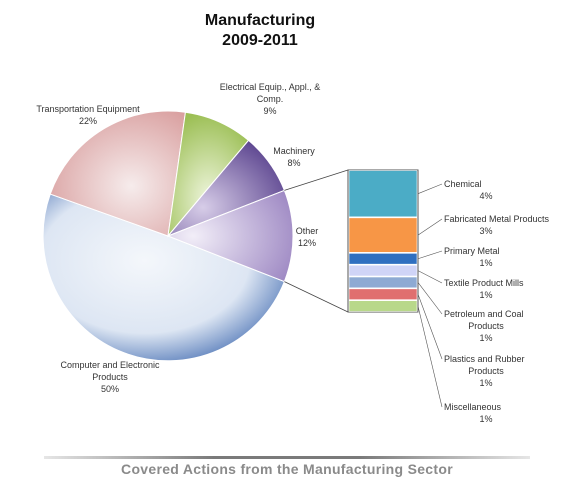 The image size is (573, 483). I want to click on bar-segment-fabricated-metal-products, so click(383, 235).